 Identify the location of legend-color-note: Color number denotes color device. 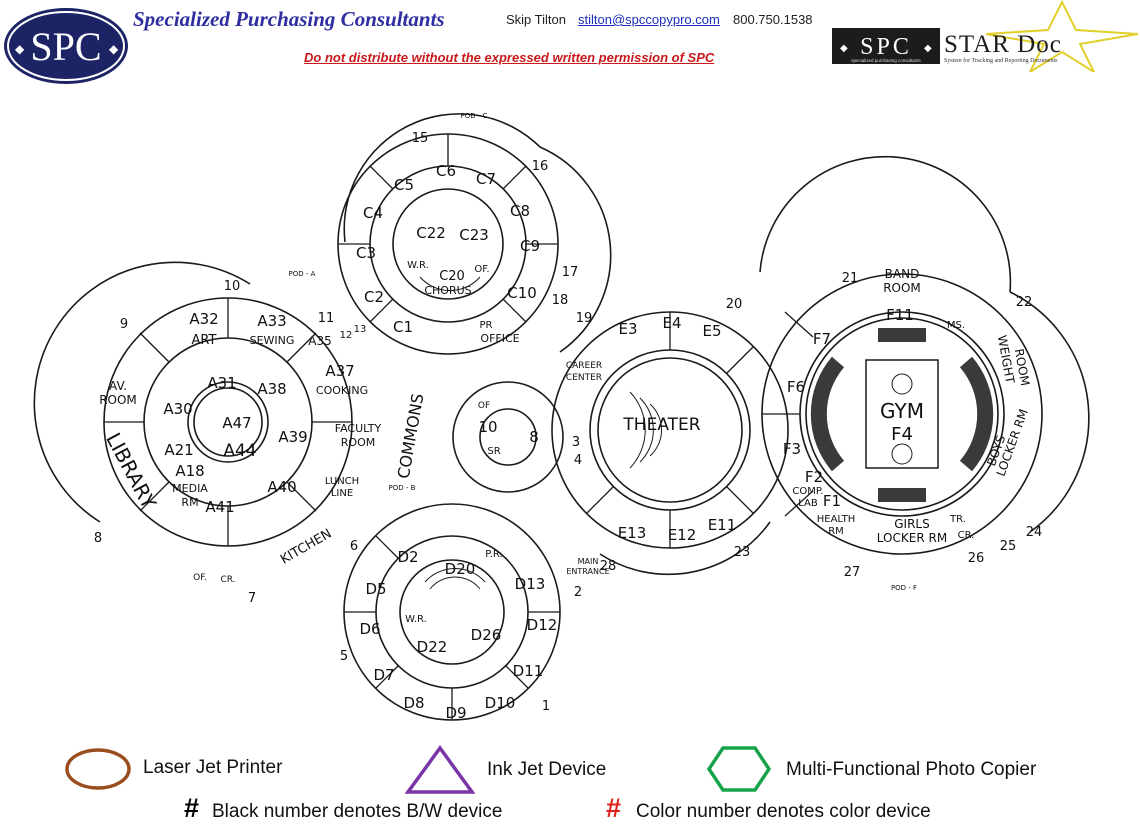
(783, 811).